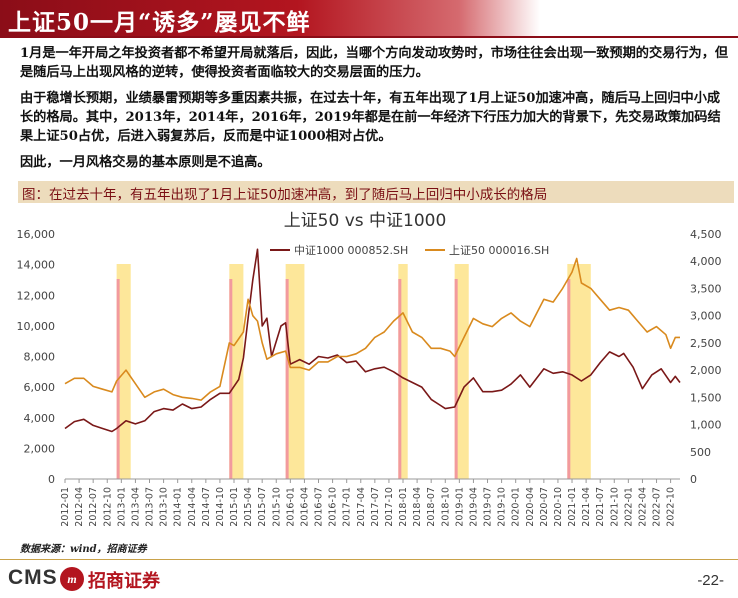 This screenshot has width=738, height=598. What do you see at coordinates (706, 316) in the screenshot?
I see `y-right-tick-label: 3,000` at bounding box center [706, 316].